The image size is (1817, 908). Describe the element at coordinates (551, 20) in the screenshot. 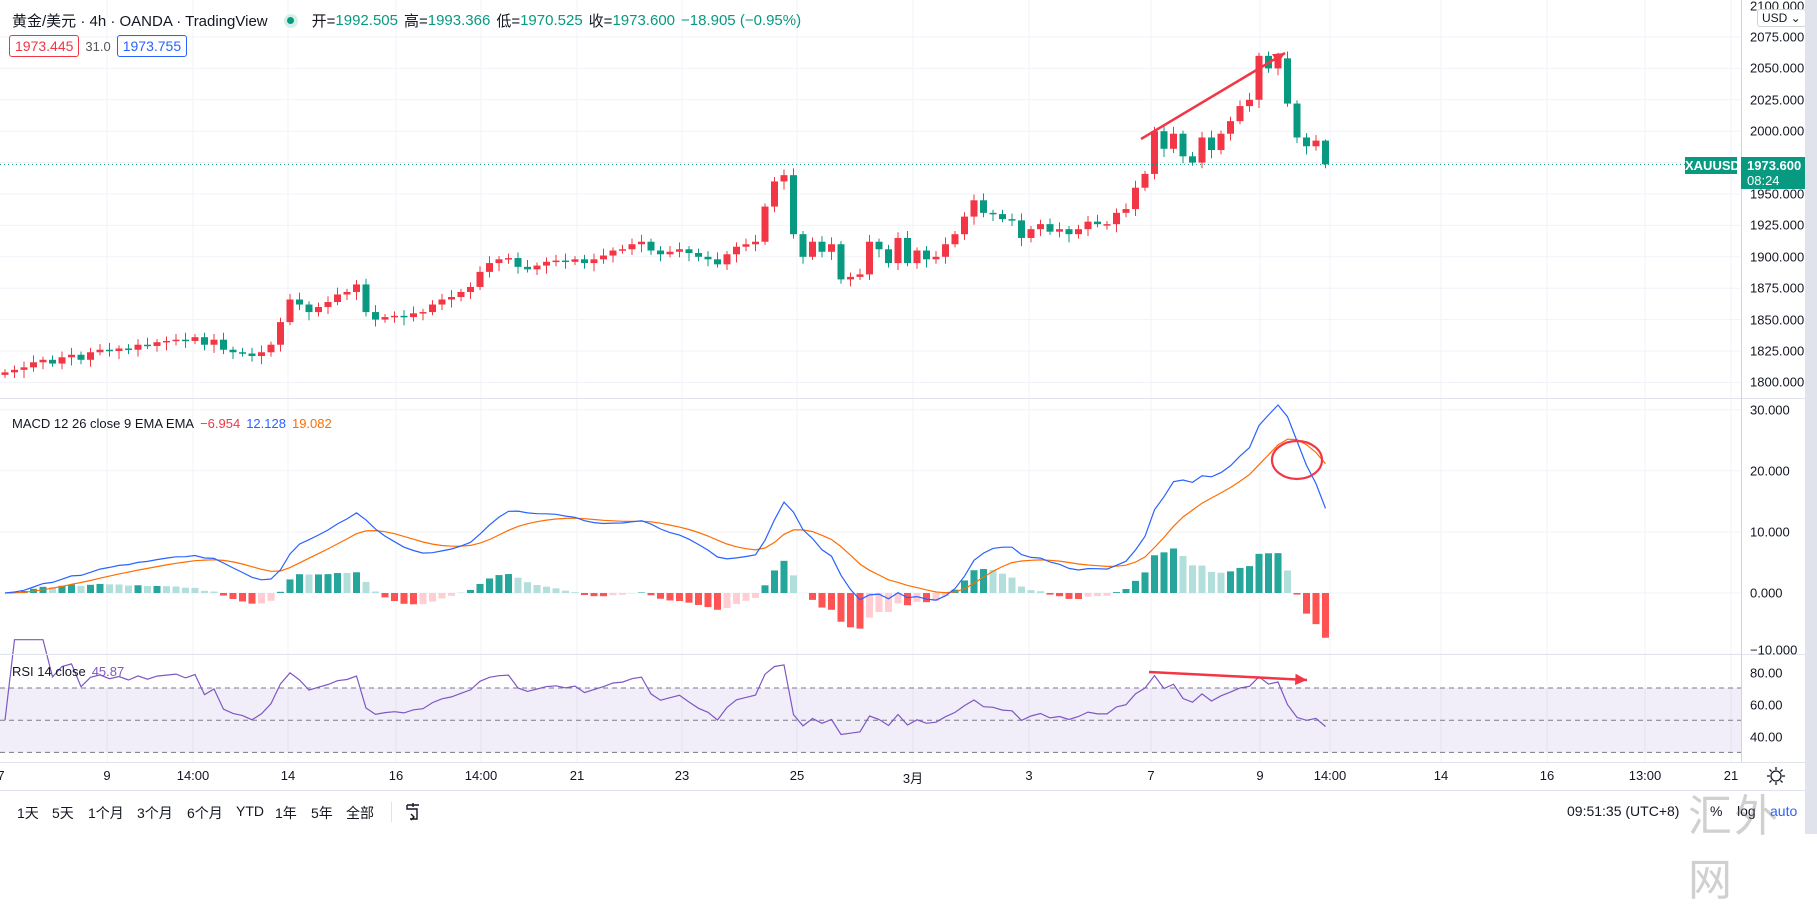

I see `low-value: 1970.525` at that location.